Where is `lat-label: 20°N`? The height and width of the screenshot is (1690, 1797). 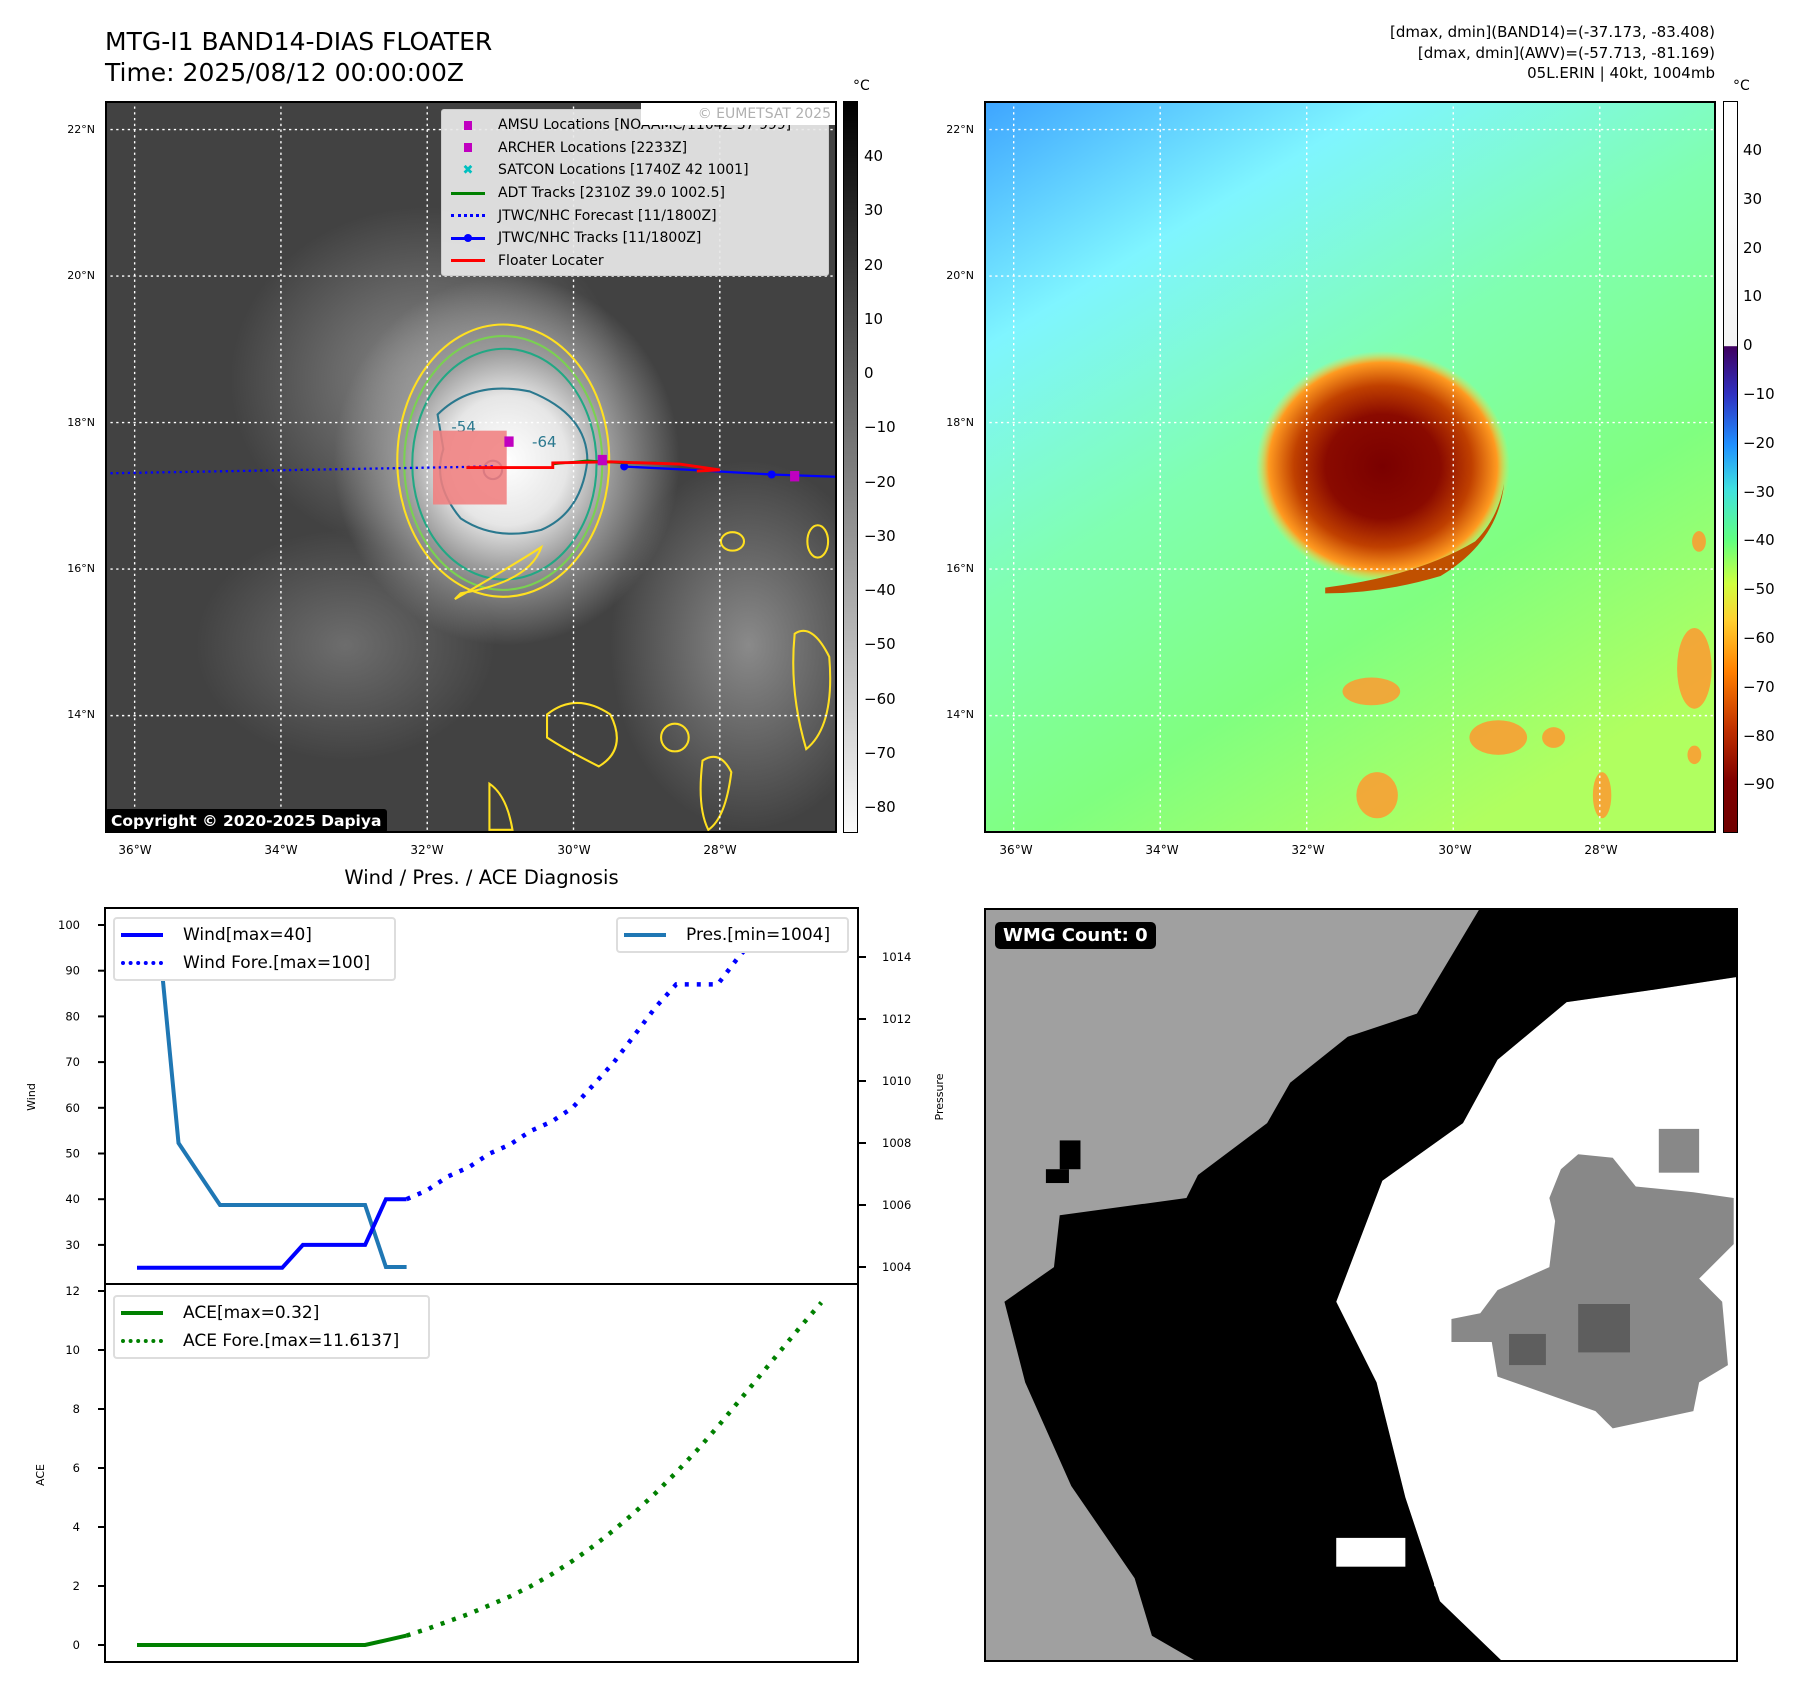 lat-label: 20°N is located at coordinates (960, 275).